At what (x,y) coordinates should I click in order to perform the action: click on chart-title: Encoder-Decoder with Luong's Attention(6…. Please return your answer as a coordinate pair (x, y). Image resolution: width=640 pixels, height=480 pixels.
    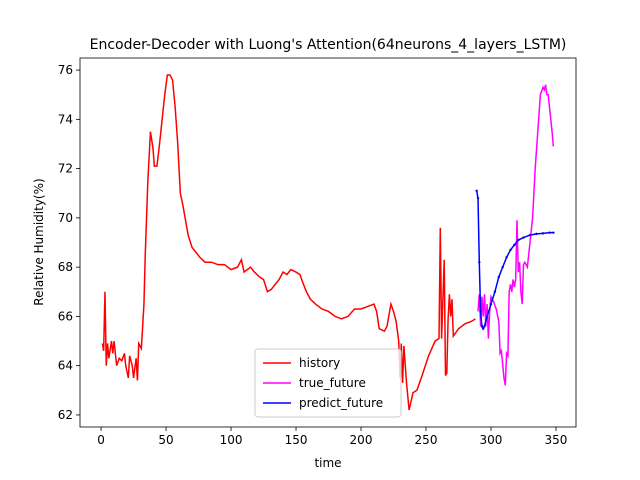
    Looking at the image, I should click on (328, 45).